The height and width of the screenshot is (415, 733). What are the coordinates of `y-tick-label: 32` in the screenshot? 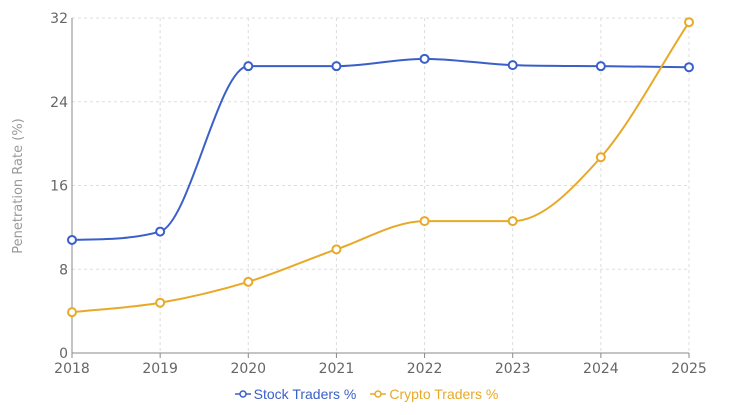 It's located at (59, 19).